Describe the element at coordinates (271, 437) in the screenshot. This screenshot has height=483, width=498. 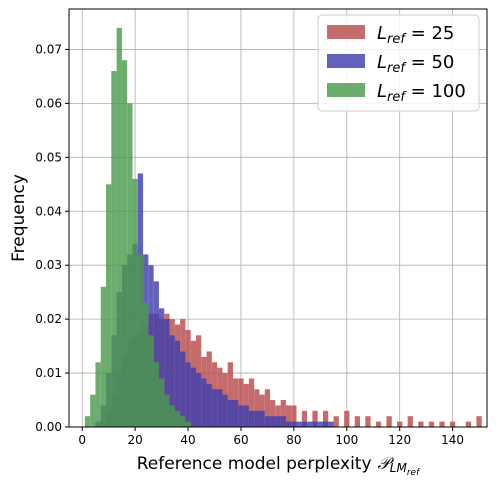
I see `x-axis-ticks: 0 20 40 60 80 100 120 140` at that location.